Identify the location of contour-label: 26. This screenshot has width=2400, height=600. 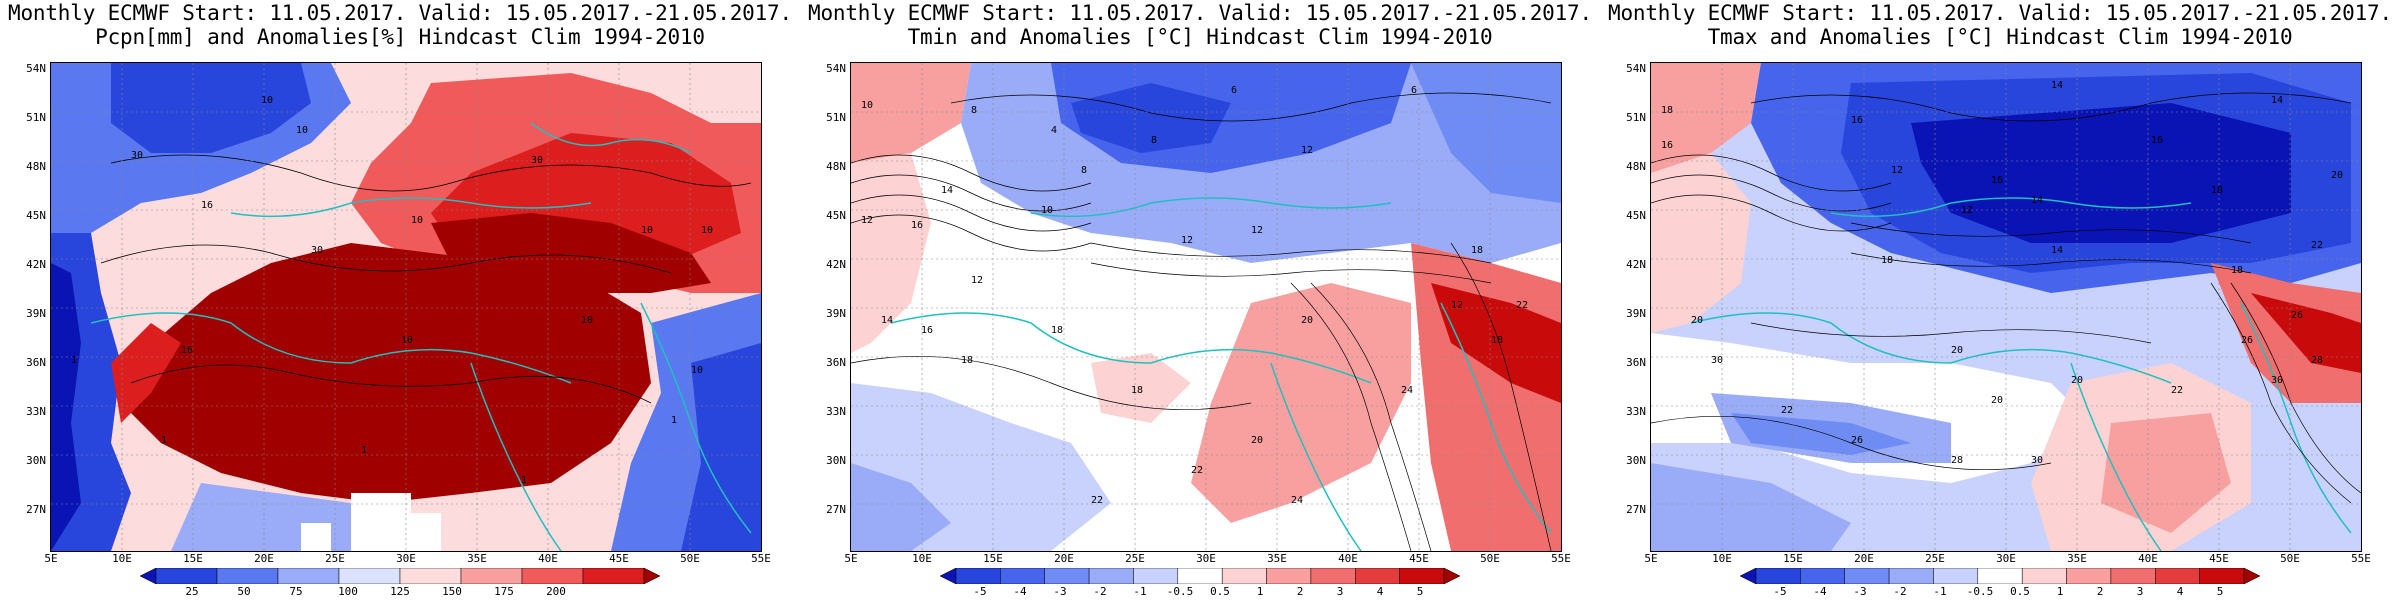
(2247, 340).